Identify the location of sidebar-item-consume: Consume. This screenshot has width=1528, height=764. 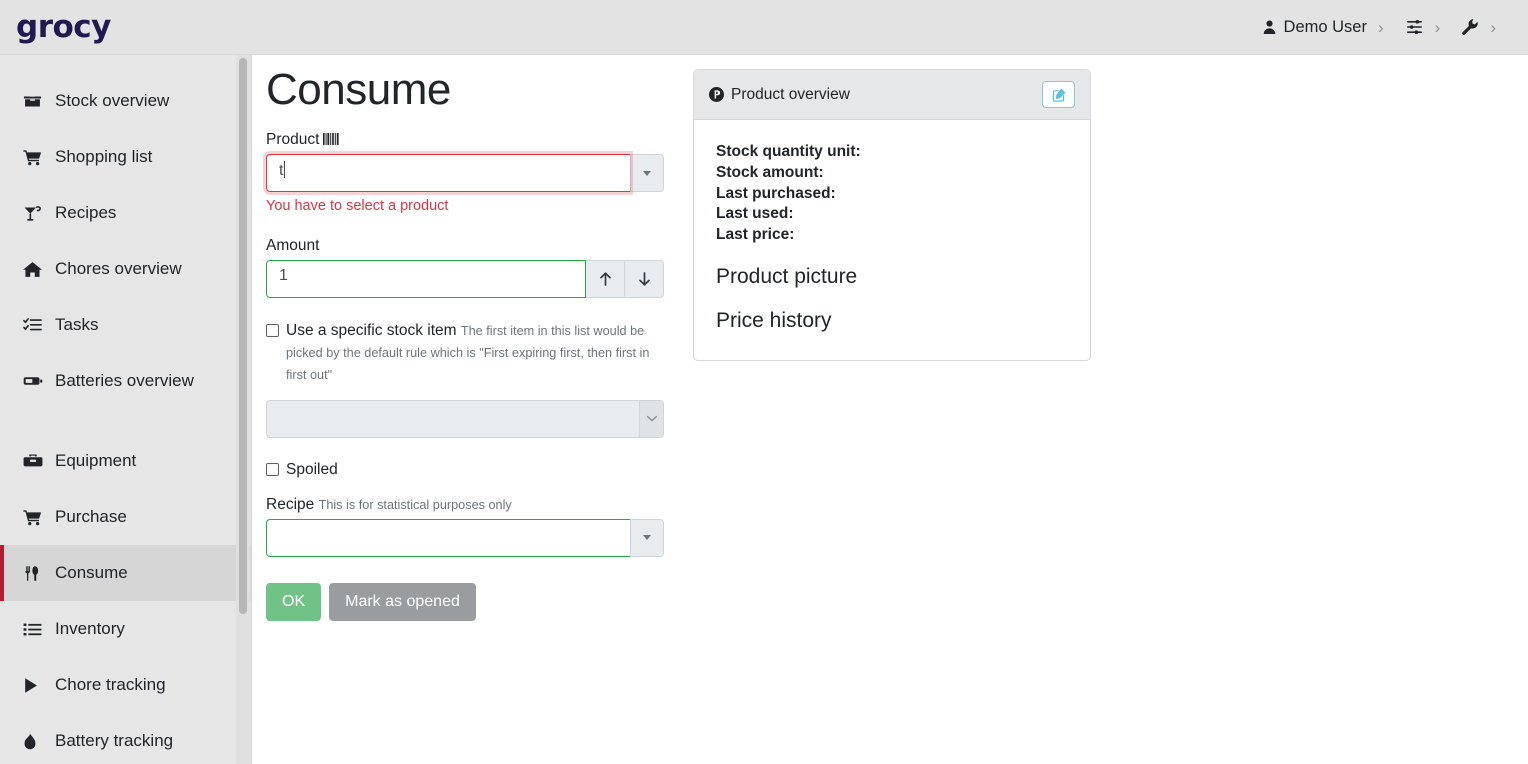
(125, 573).